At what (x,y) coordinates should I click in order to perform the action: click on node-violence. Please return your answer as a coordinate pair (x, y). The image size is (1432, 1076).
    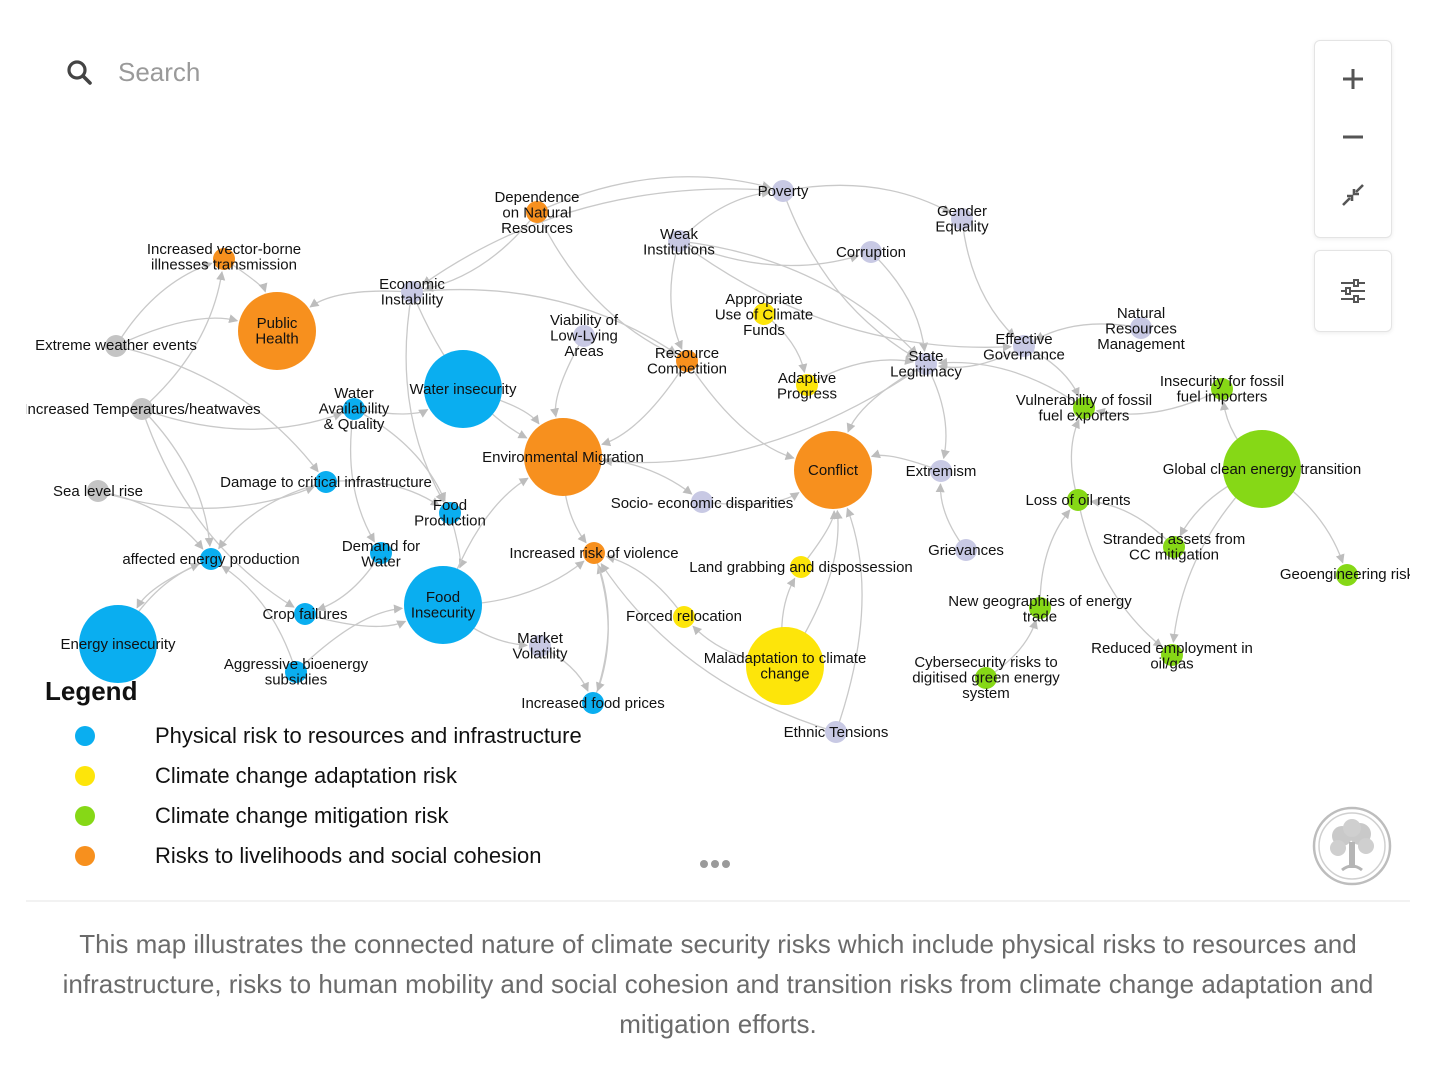
    Looking at the image, I should click on (594, 553).